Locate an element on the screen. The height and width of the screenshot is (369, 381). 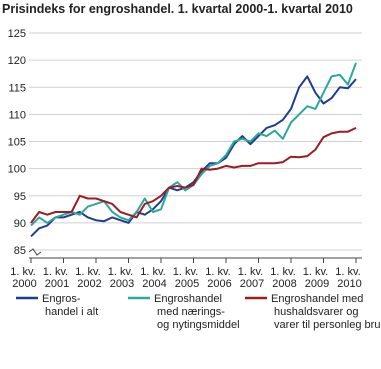
y-tick-label: 125 is located at coordinates (17, 34).